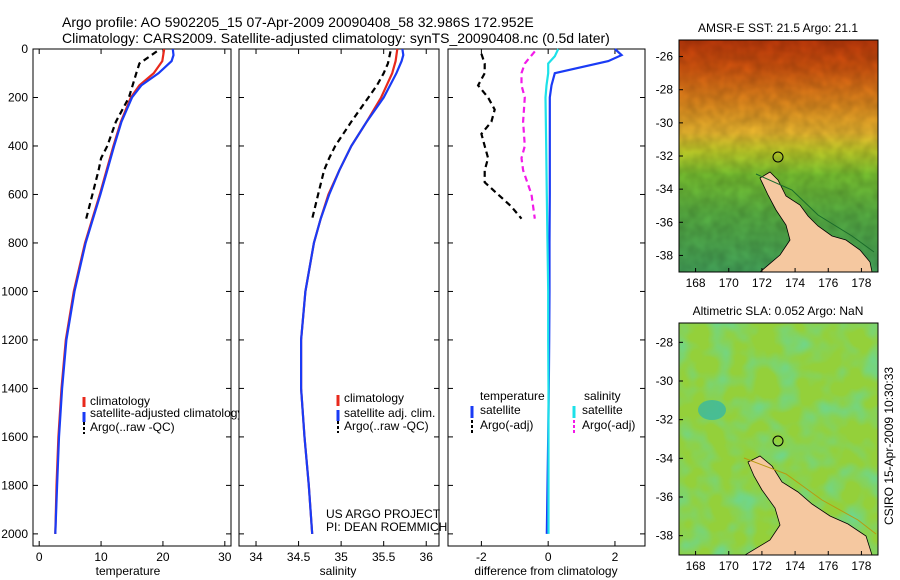 The height and width of the screenshot is (580, 900). Describe the element at coordinates (384, 557) in the screenshot. I see `x-tick-label: 35.5` at that location.